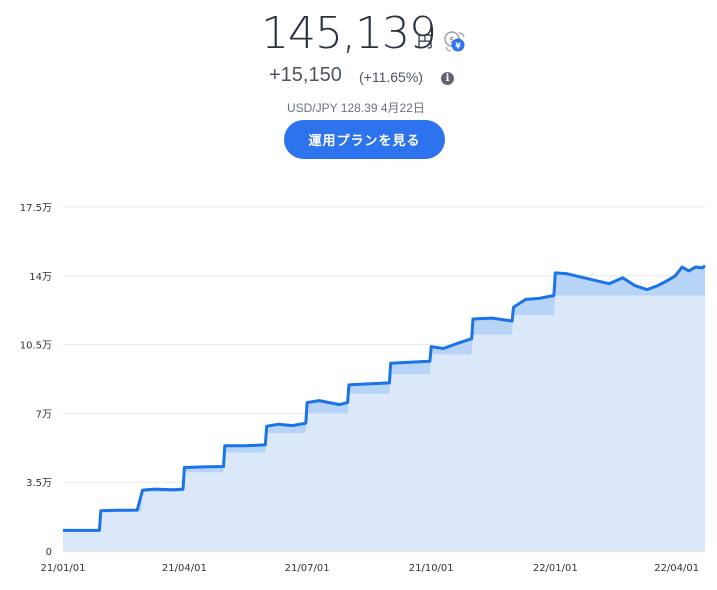 This screenshot has height=590, width=717. What do you see at coordinates (391, 77) in the screenshot?
I see `gain-percent: (+11.65%)` at bounding box center [391, 77].